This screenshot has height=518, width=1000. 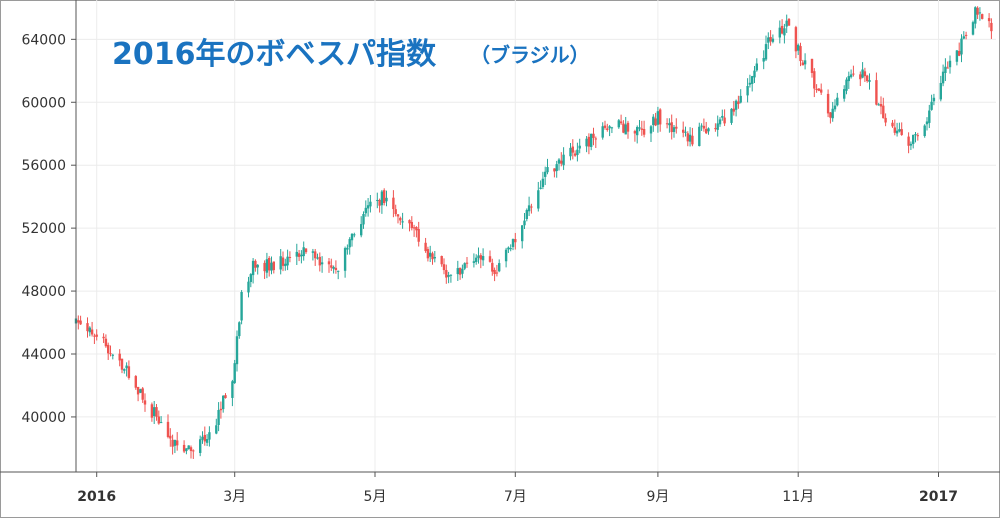 What do you see at coordinates (43, 355) in the screenshot?
I see `y-tick-label: 44000` at bounding box center [43, 355].